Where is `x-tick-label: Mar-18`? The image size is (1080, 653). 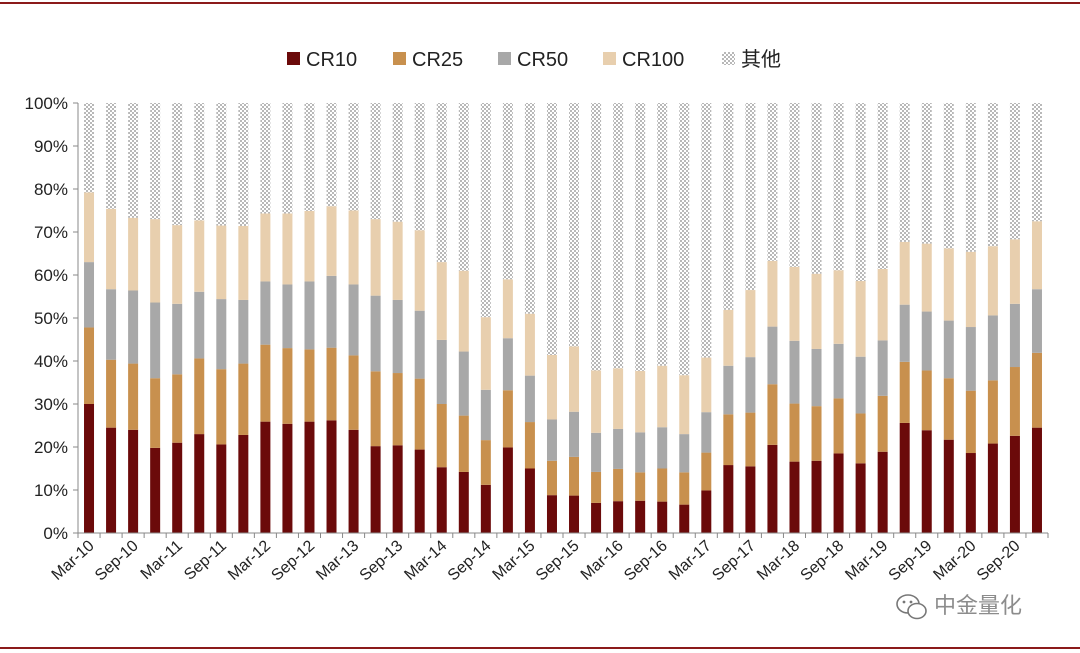 x-tick-label: Mar-18 is located at coordinates (778, 560).